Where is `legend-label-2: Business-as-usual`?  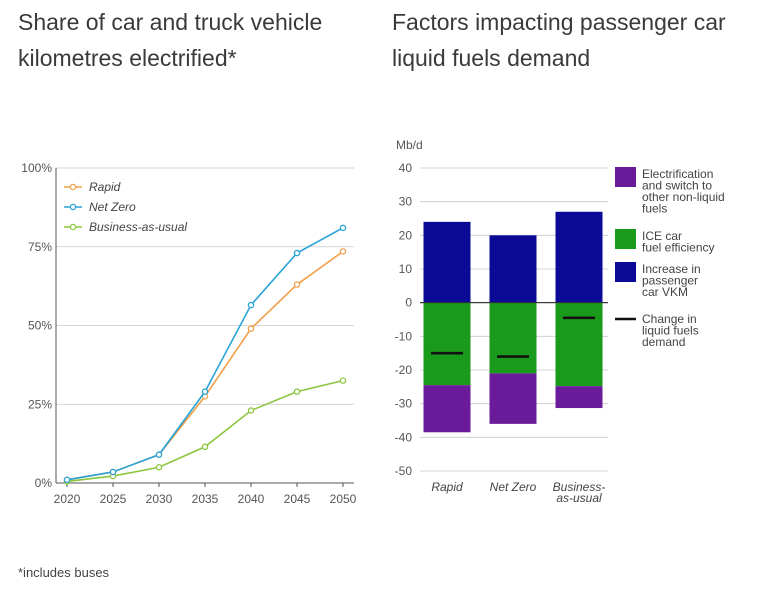
legend-label-2: Business-as-usual is located at coordinates (138, 227).